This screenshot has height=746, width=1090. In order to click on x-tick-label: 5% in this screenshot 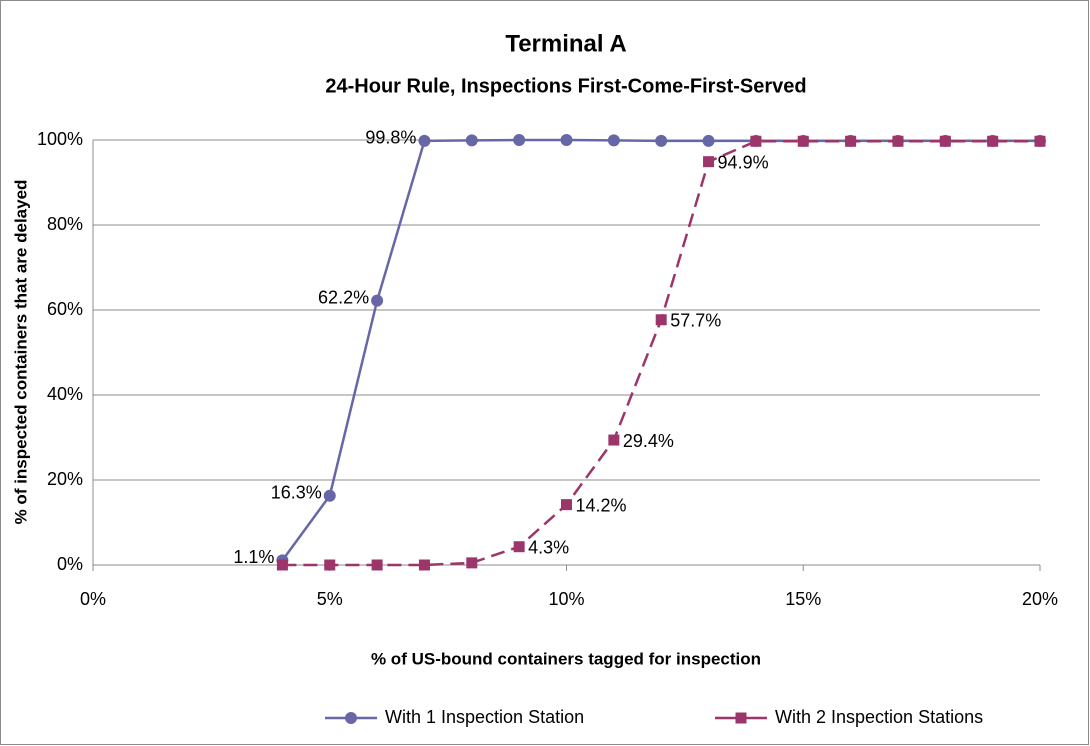, I will do `click(330, 599)`.